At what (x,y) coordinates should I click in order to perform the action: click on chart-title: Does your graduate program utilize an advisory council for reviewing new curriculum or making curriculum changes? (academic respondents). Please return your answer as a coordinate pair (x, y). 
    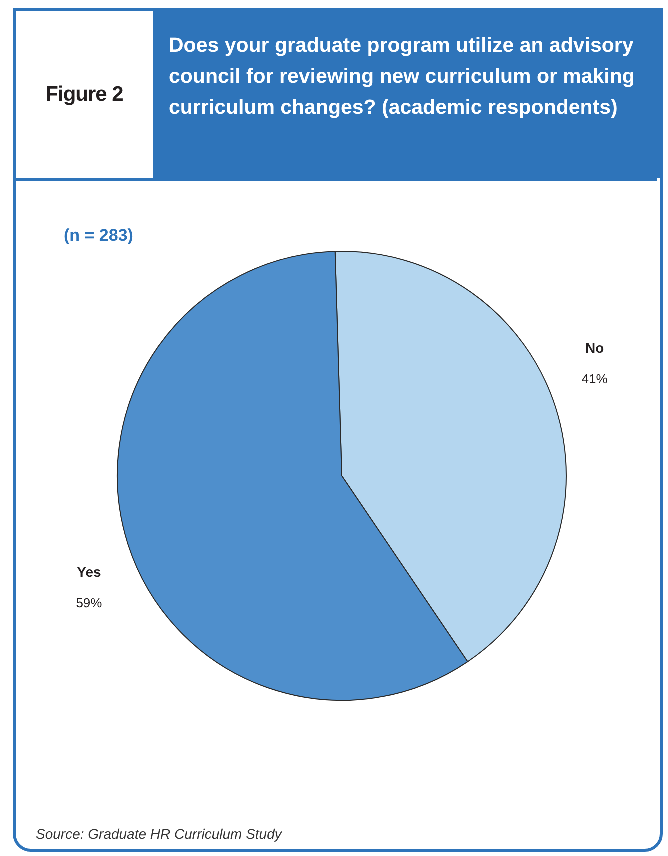
    Looking at the image, I should click on (402, 77).